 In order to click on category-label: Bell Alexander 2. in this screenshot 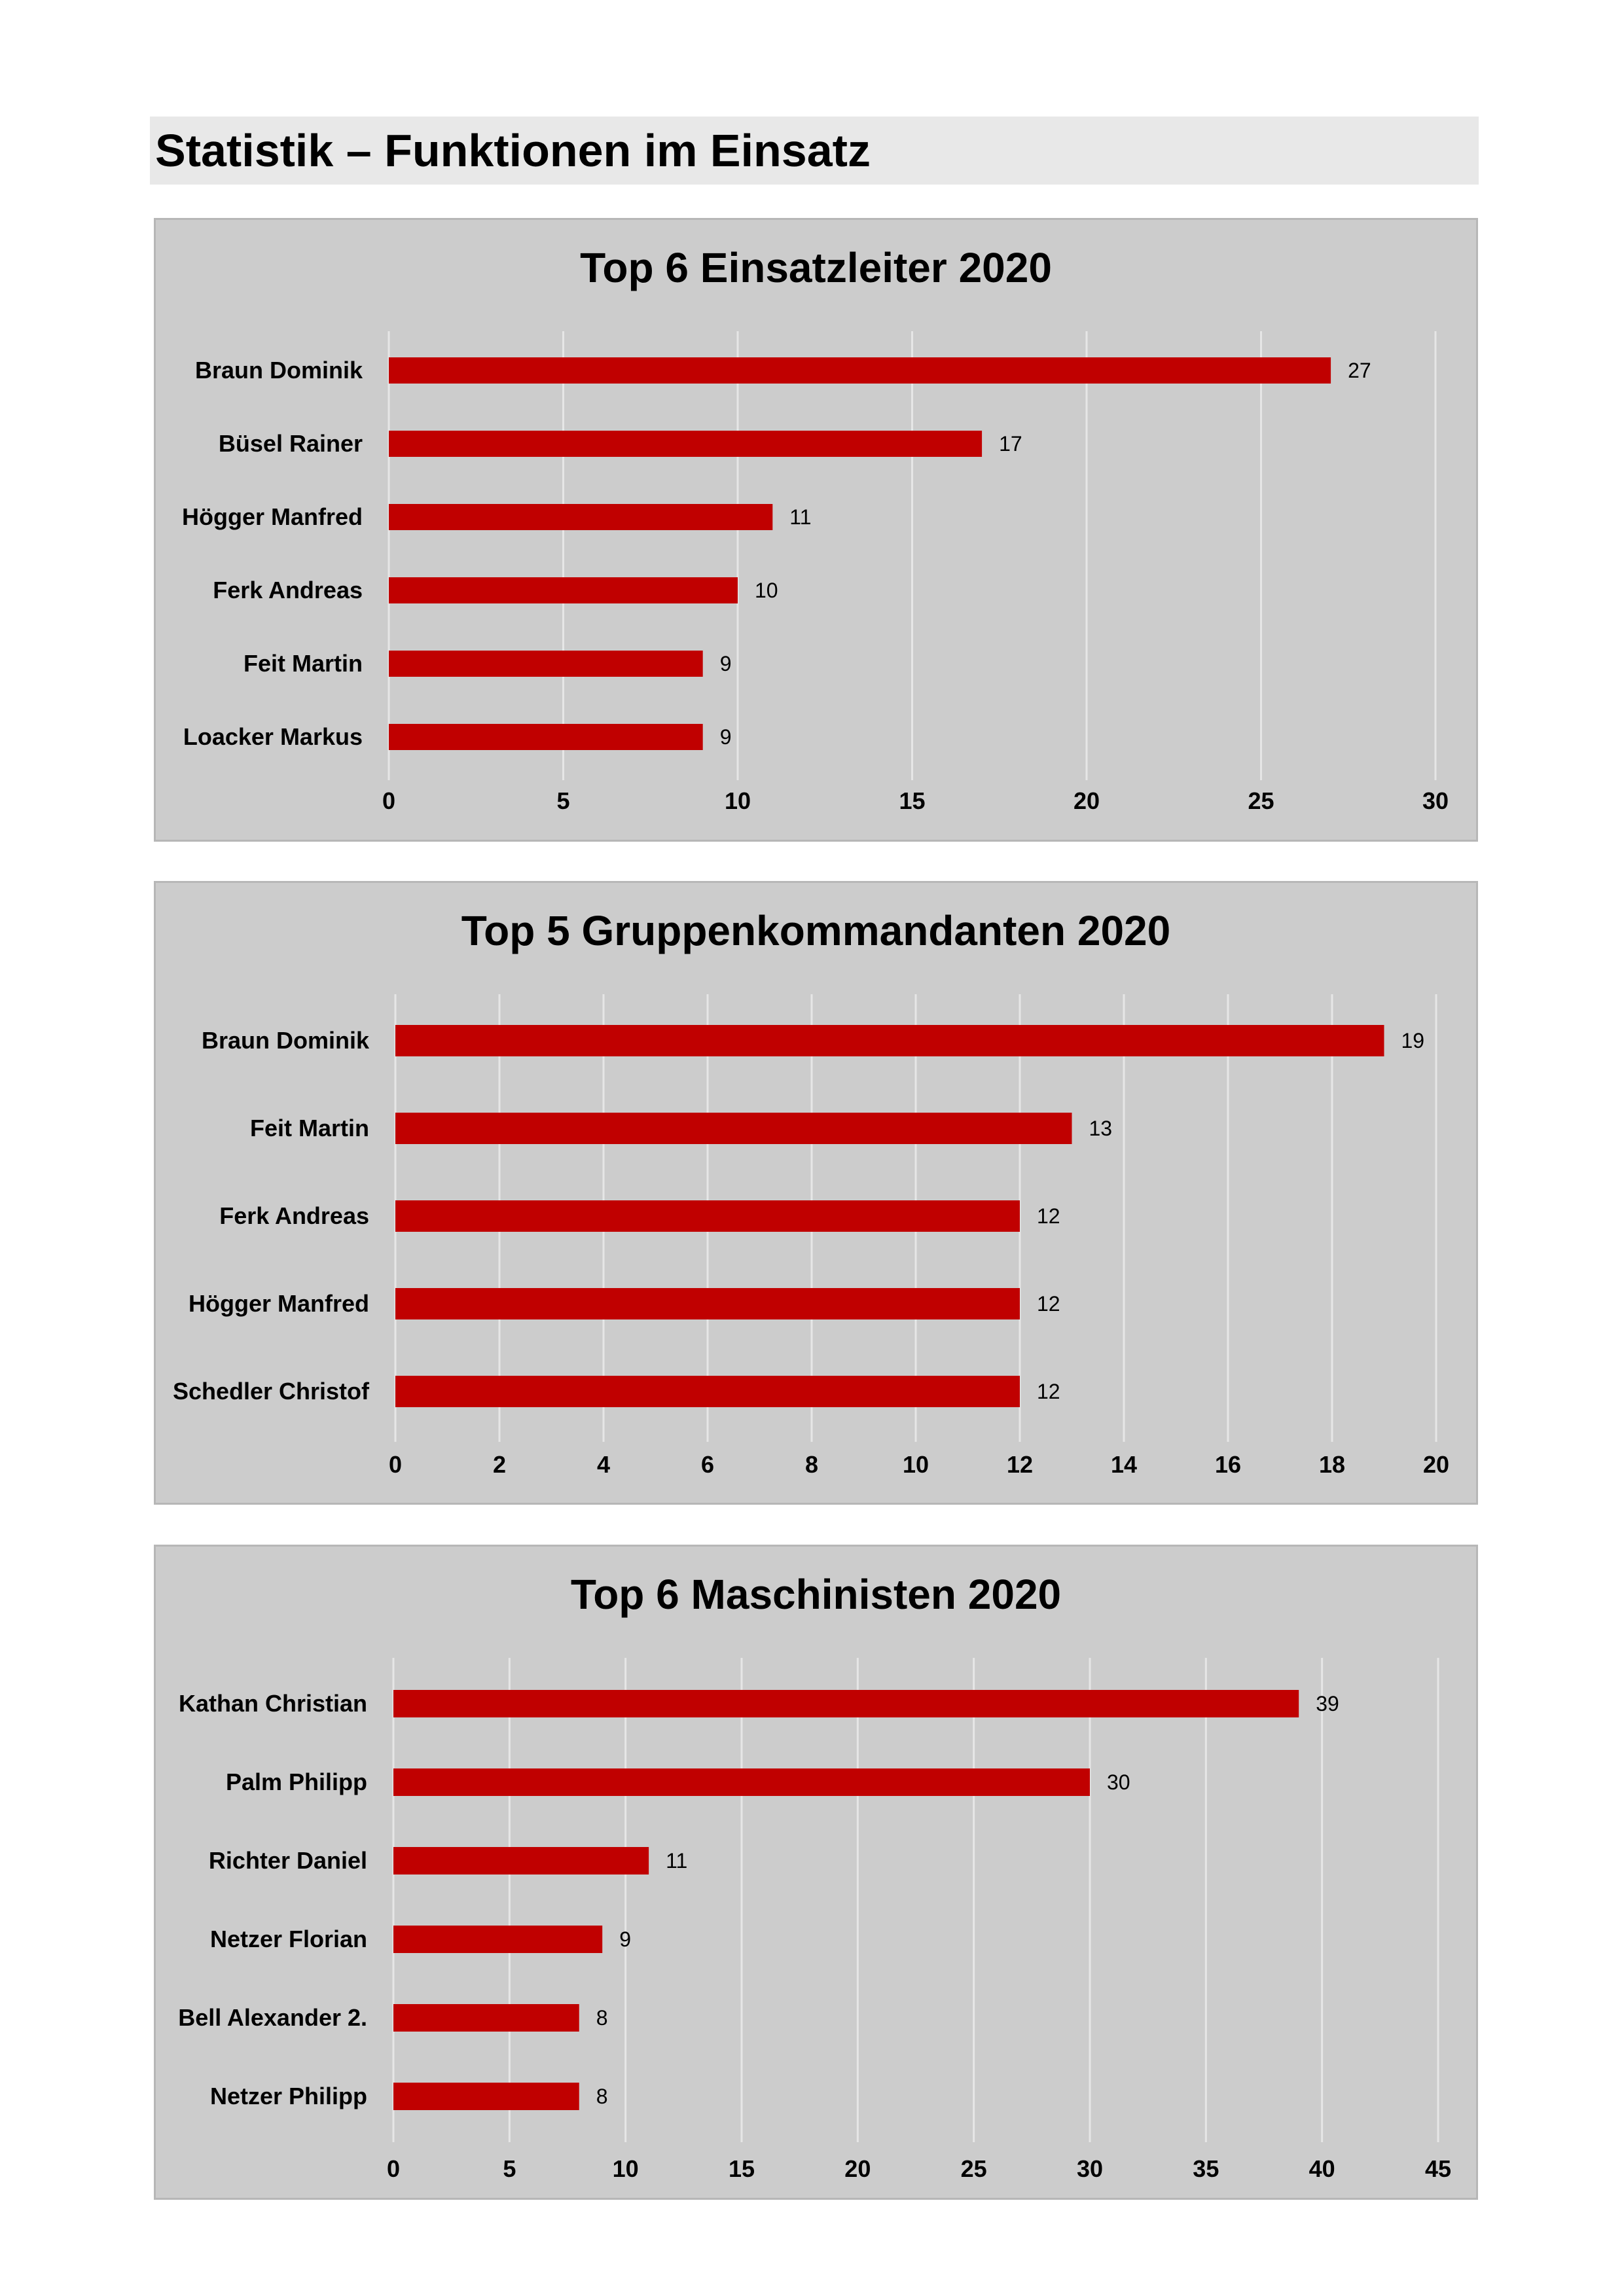, I will do `click(272, 2017)`.